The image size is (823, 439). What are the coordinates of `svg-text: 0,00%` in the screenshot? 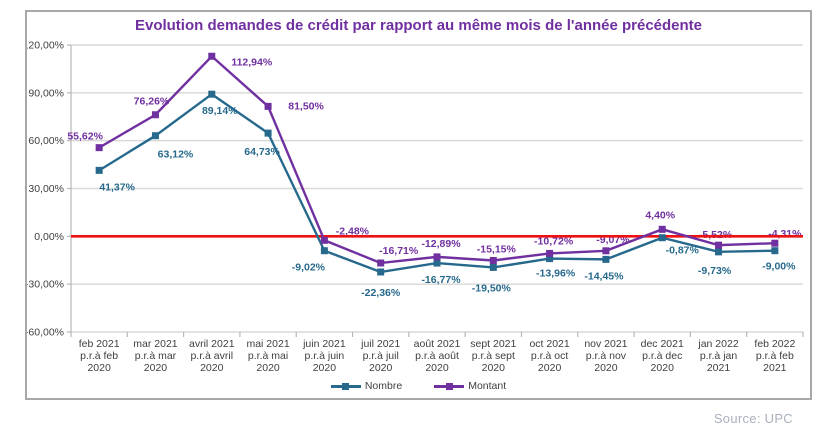 It's located at (49, 237).